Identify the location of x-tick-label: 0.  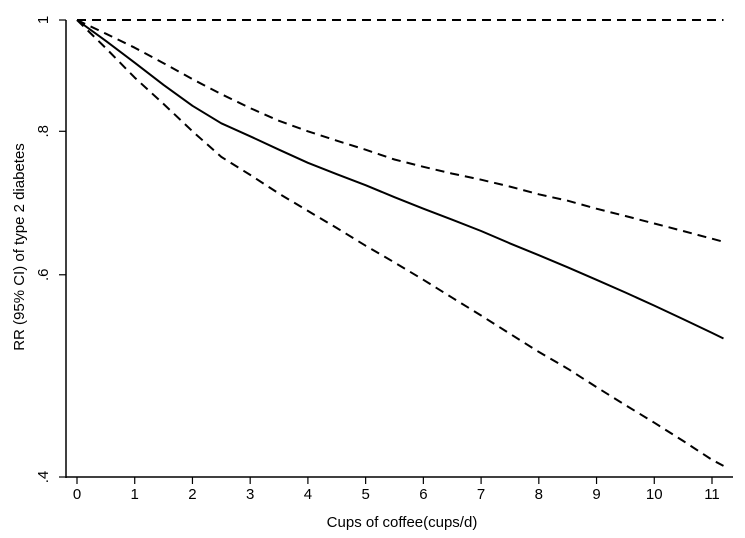
(77, 494).